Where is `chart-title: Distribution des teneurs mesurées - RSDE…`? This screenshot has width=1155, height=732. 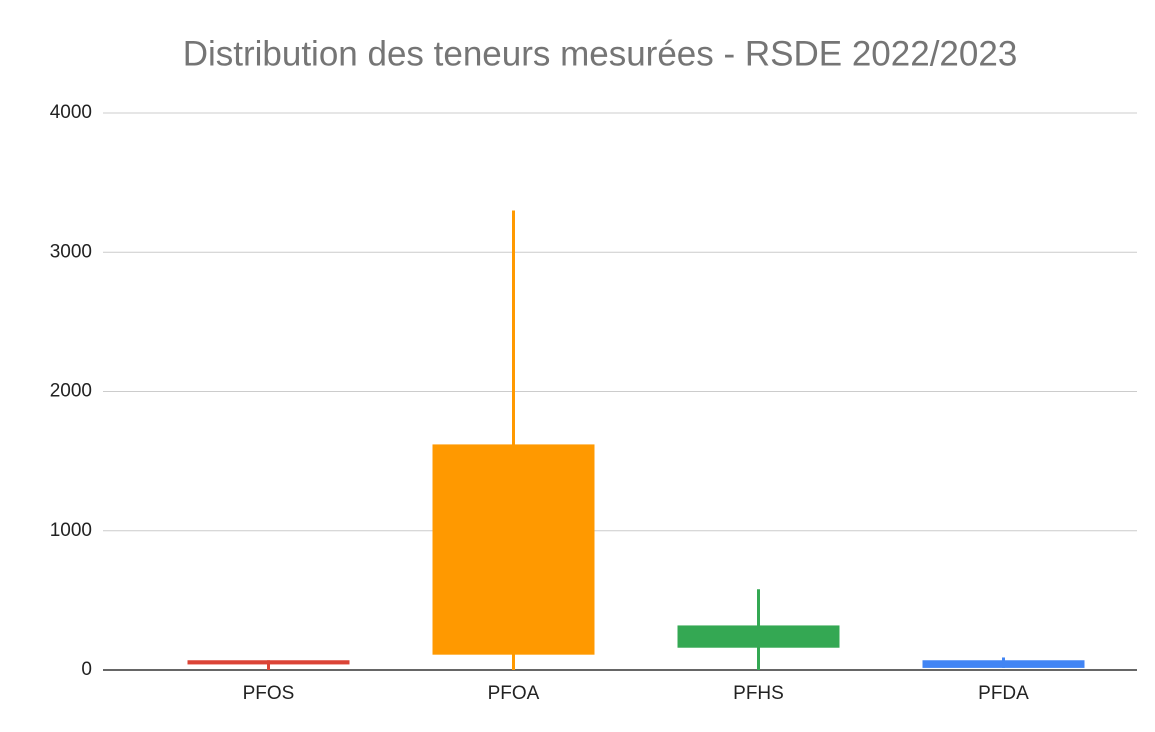 chart-title: Distribution des teneurs mesurées - RSDE… is located at coordinates (600, 53).